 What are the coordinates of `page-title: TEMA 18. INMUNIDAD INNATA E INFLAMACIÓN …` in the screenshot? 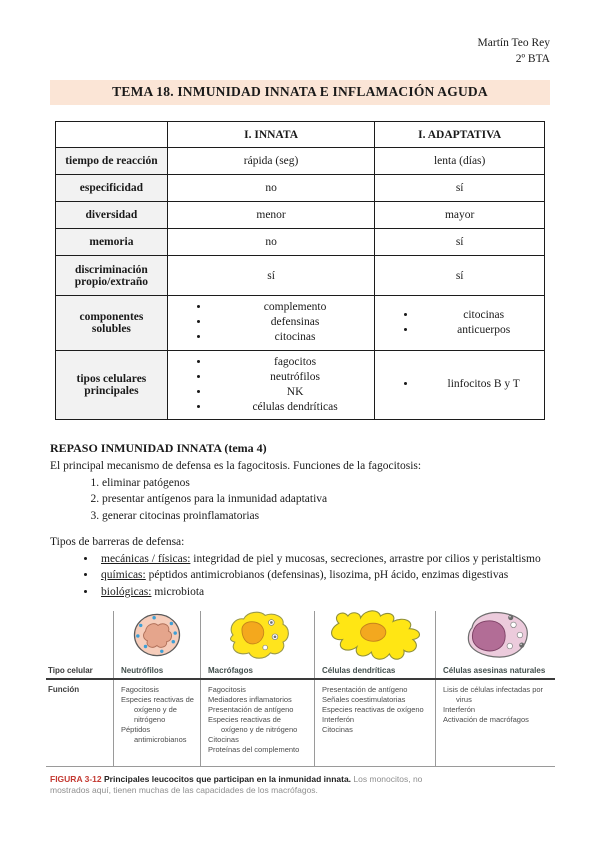 It's located at (300, 93).